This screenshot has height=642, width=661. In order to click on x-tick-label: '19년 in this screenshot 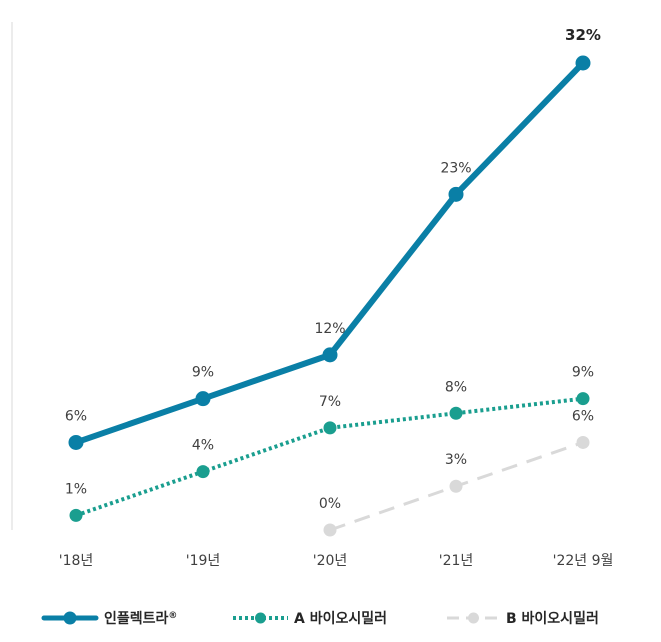, I will do `click(203, 561)`.